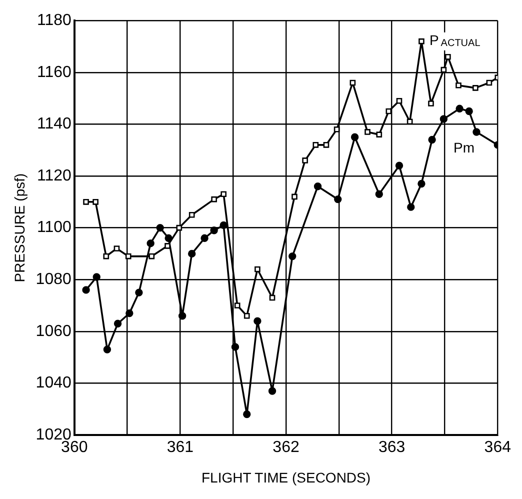 The width and height of the screenshot is (522, 499). Describe the element at coordinates (54, 124) in the screenshot. I see `y-tick-label: 1140` at that location.